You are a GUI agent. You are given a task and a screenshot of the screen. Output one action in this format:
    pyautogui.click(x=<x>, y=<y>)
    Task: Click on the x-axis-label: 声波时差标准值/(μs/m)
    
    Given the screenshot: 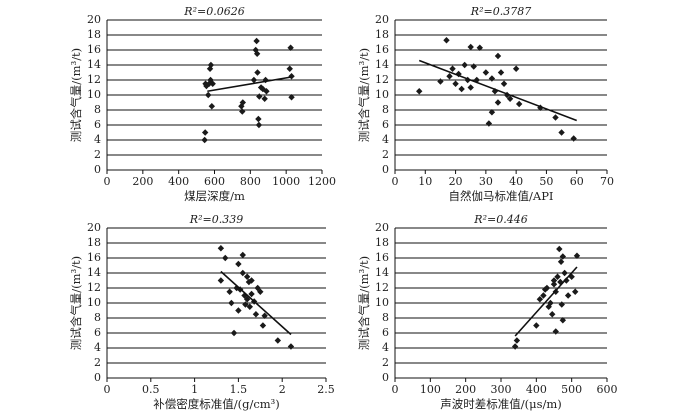 What is the action you would take?
    pyautogui.click(x=501, y=404)
    